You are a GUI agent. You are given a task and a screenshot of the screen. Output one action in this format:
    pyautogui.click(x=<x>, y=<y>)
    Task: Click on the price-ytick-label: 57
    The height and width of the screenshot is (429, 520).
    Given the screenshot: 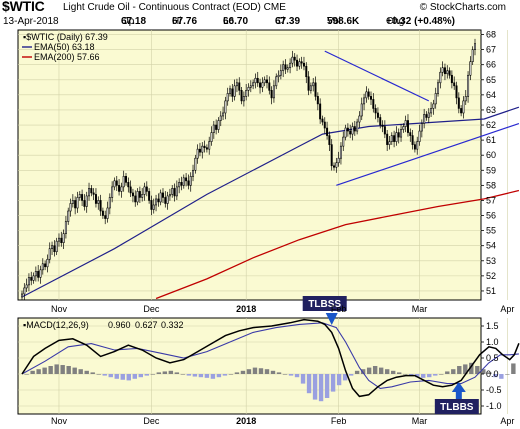 What is the action you would take?
    pyautogui.click(x=491, y=200)
    